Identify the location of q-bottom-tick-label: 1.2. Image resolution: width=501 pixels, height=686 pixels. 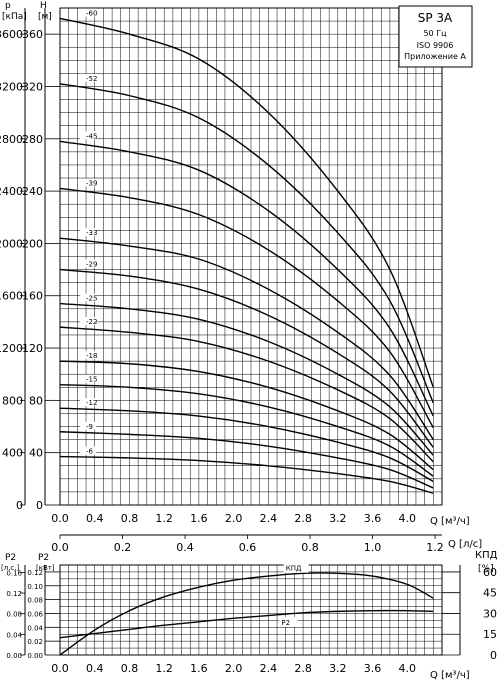
(164, 668).